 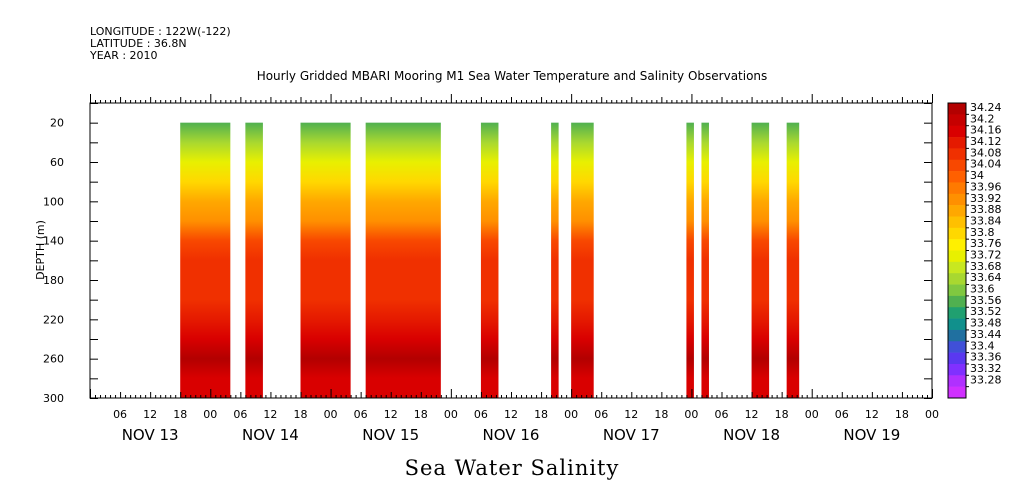 What do you see at coordinates (986, 243) in the screenshot?
I see `colorbar-label: 33.76` at bounding box center [986, 243].